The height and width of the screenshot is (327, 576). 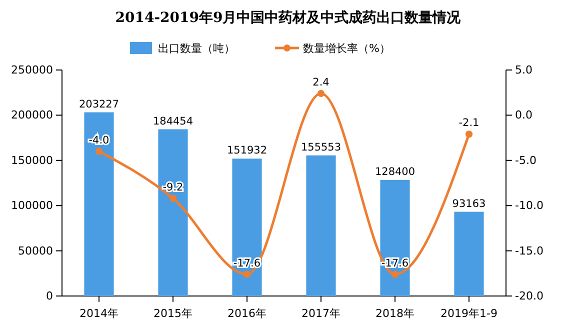 What do you see at coordinates (288, 18) in the screenshot?
I see `chart-title: 2014-2019年9月中国中药材及中式成药出口数量情况` at bounding box center [288, 18].